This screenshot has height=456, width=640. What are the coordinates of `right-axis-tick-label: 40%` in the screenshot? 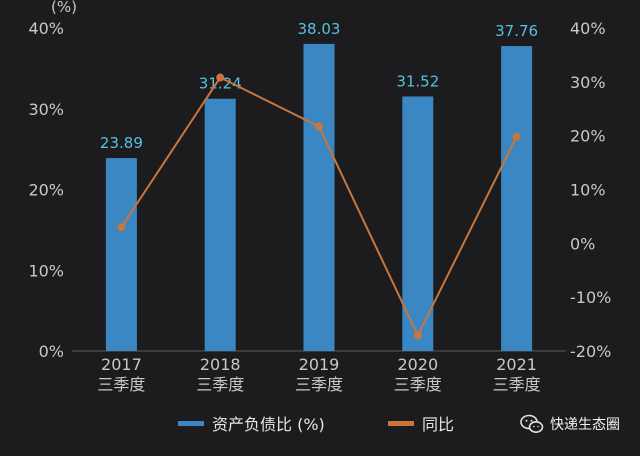 It's located at (588, 28).